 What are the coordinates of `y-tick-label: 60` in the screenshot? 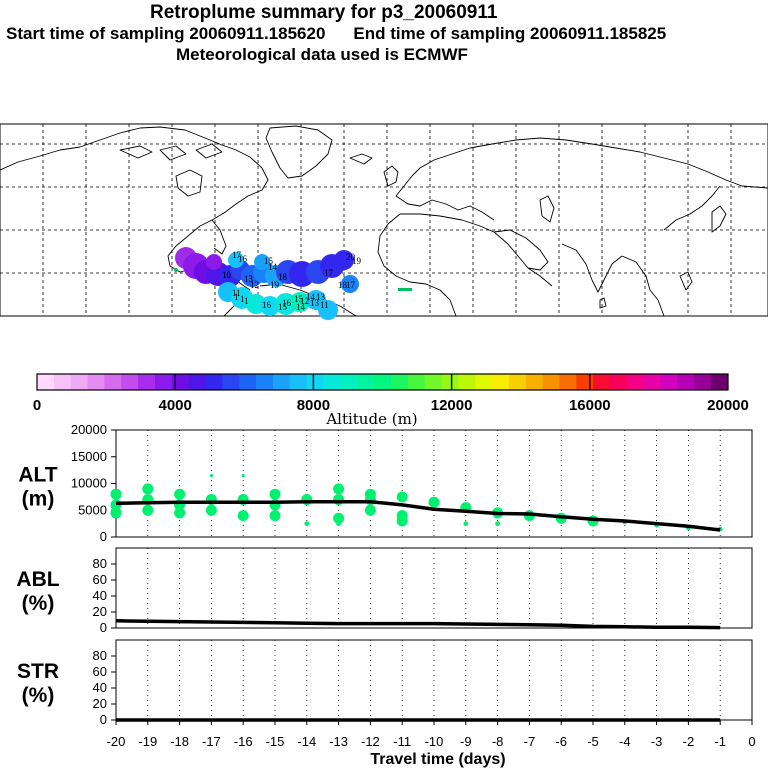 It's located at (100, 671).